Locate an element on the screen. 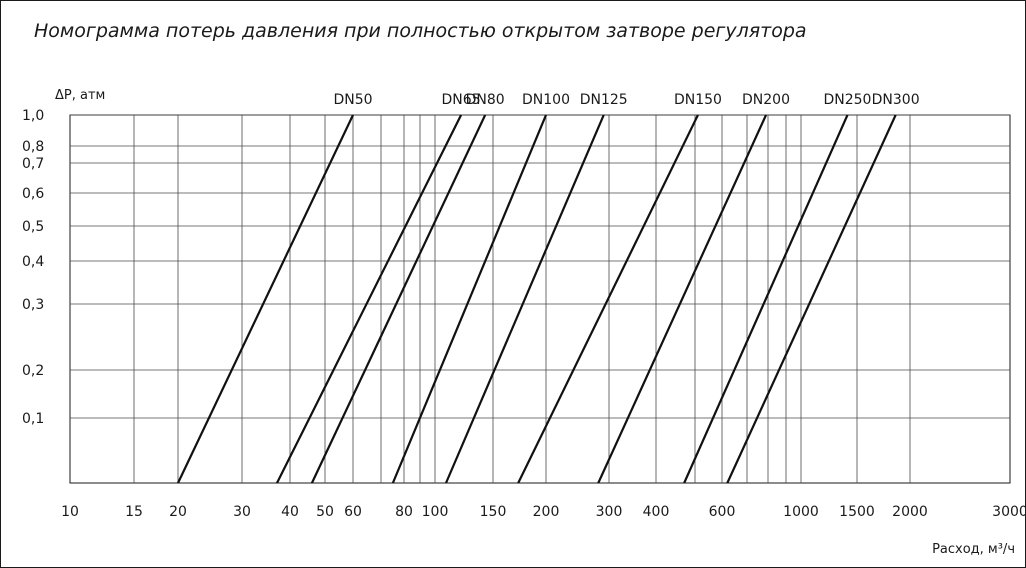 This screenshot has width=1026, height=568. series-line-dn150 is located at coordinates (608, 299).